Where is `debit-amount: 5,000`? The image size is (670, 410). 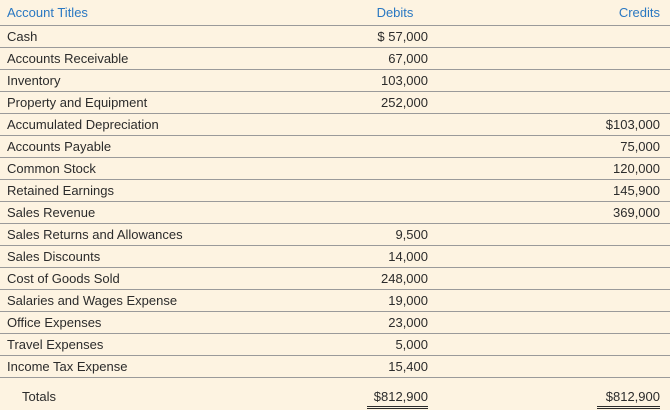 debit-amount: 5,000 is located at coordinates (411, 344).